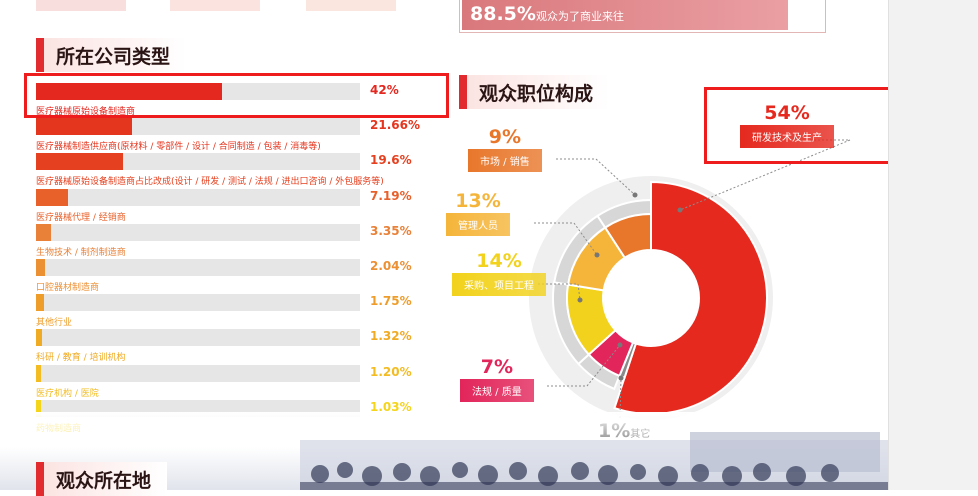 This screenshot has height=496, width=978. Describe the element at coordinates (236, 241) in the screenshot. I see `bar-row: 3.35% 生物技术 / 制剂制造商` at that location.